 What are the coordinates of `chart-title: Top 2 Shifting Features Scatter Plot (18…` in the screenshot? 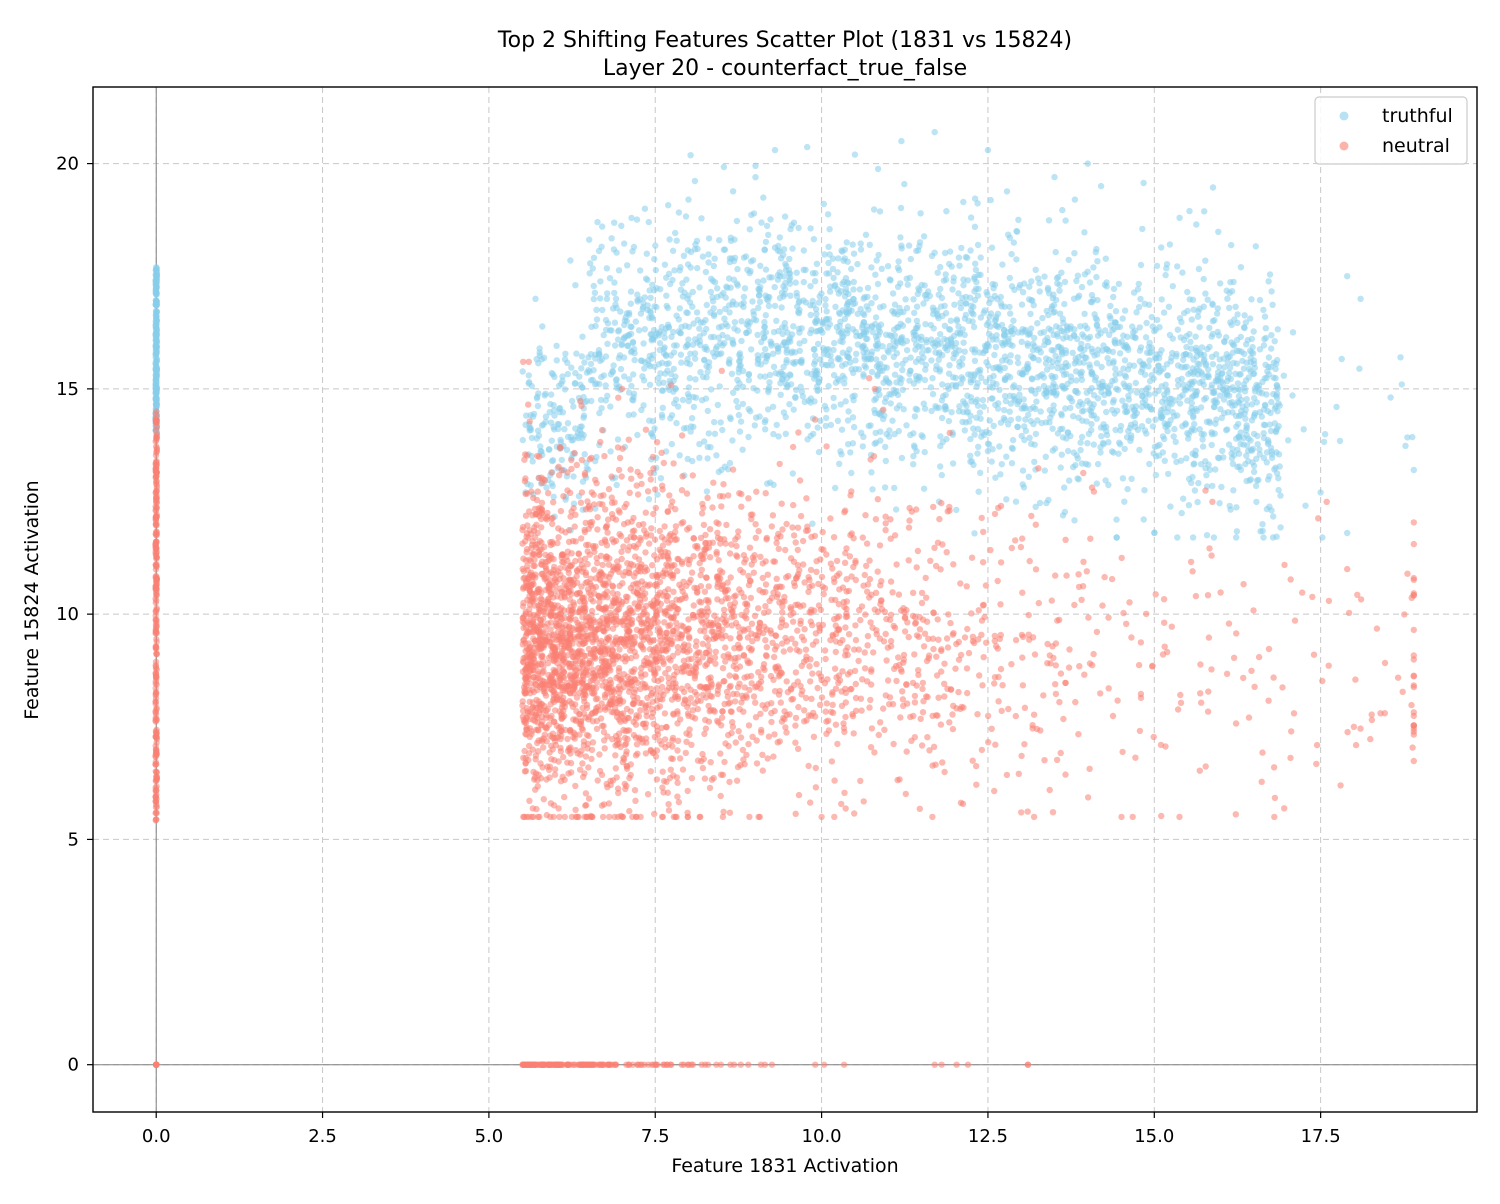 It's located at (784, 40).